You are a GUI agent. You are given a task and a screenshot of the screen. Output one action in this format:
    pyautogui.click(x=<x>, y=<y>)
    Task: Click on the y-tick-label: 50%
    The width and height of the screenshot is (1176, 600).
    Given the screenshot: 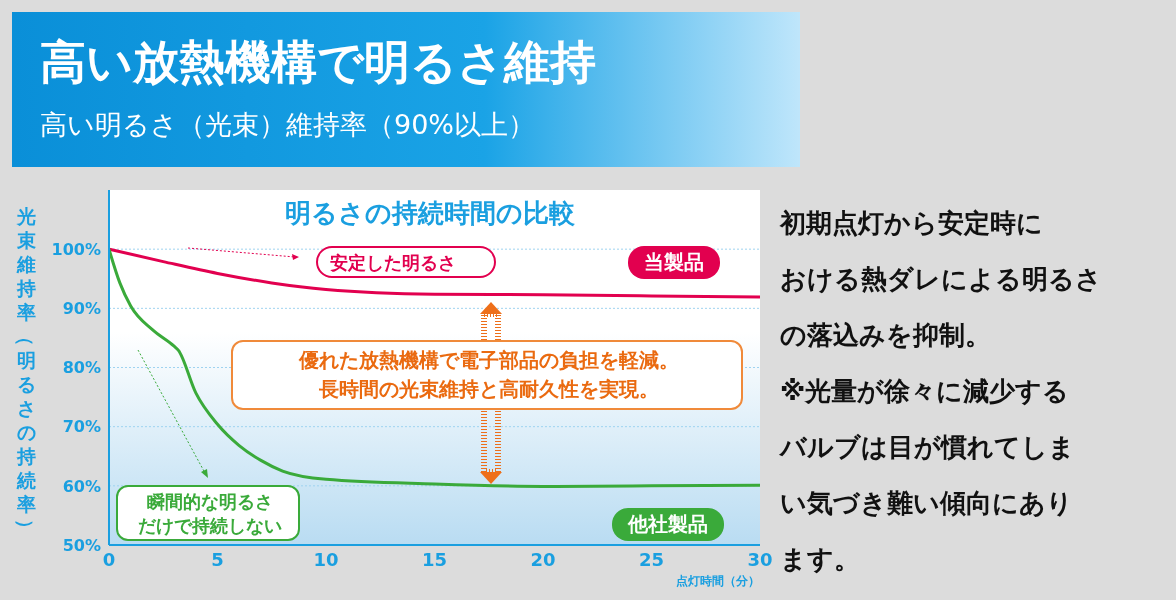 What is the action you would take?
    pyautogui.click(x=81, y=545)
    